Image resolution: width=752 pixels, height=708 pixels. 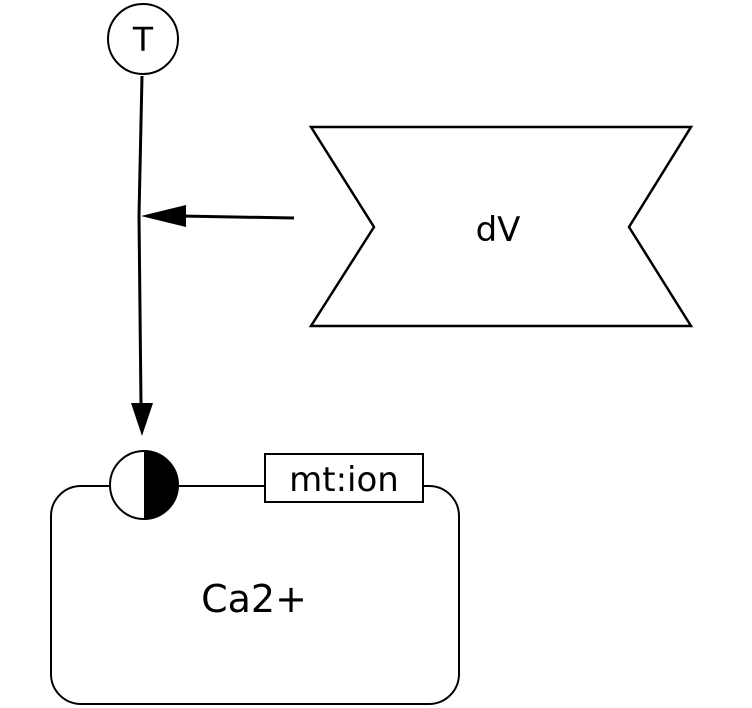 I want to click on source-node-t: T, so click(x=143, y=39).